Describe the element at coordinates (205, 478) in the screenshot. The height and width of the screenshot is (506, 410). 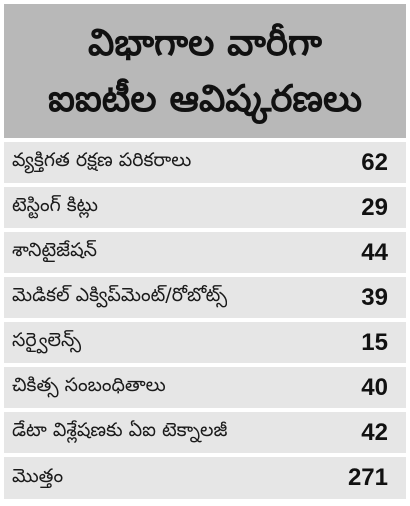
I see `total-row: మొత్తం 271` at that location.